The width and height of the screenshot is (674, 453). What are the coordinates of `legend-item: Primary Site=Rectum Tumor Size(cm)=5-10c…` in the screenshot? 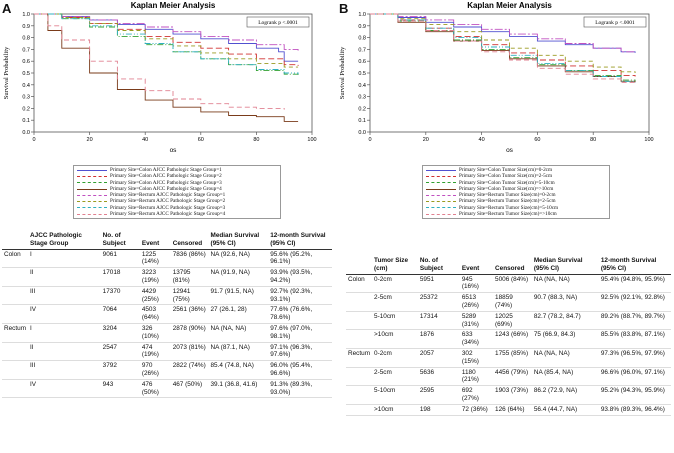 It's located at (516, 208).